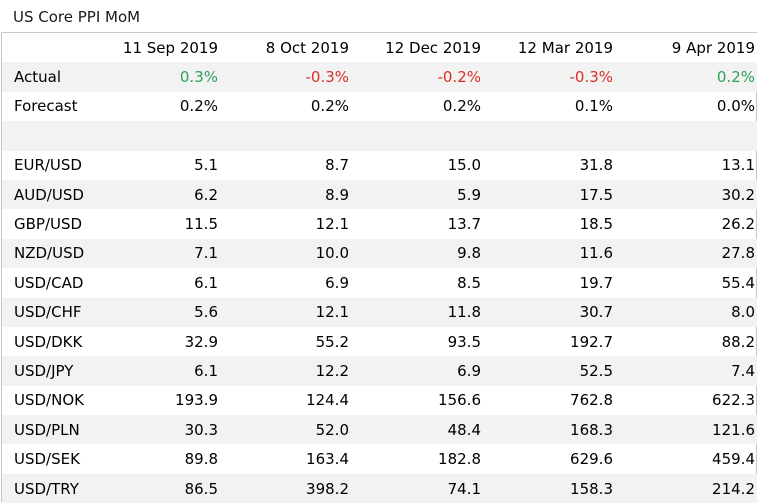 The width and height of the screenshot is (758, 503). What do you see at coordinates (733, 400) in the screenshot?
I see `pair-value: 622.3` at bounding box center [733, 400].